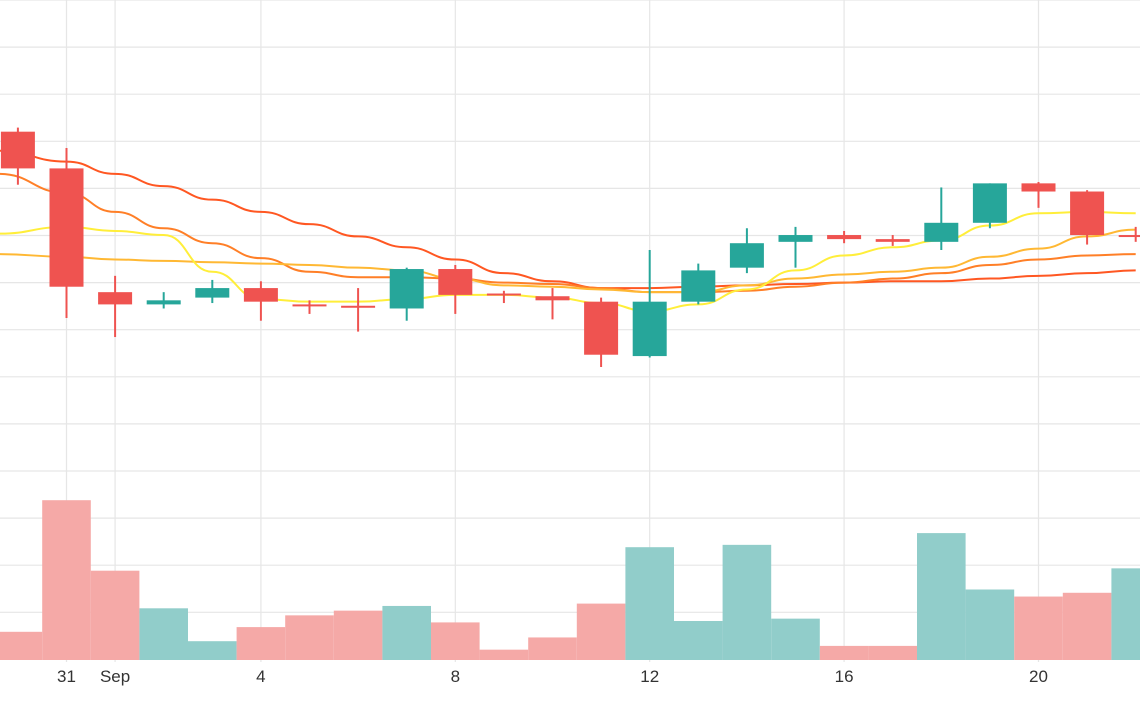  Describe the element at coordinates (66, 676) in the screenshot. I see `x-tick-label: 31` at that location.